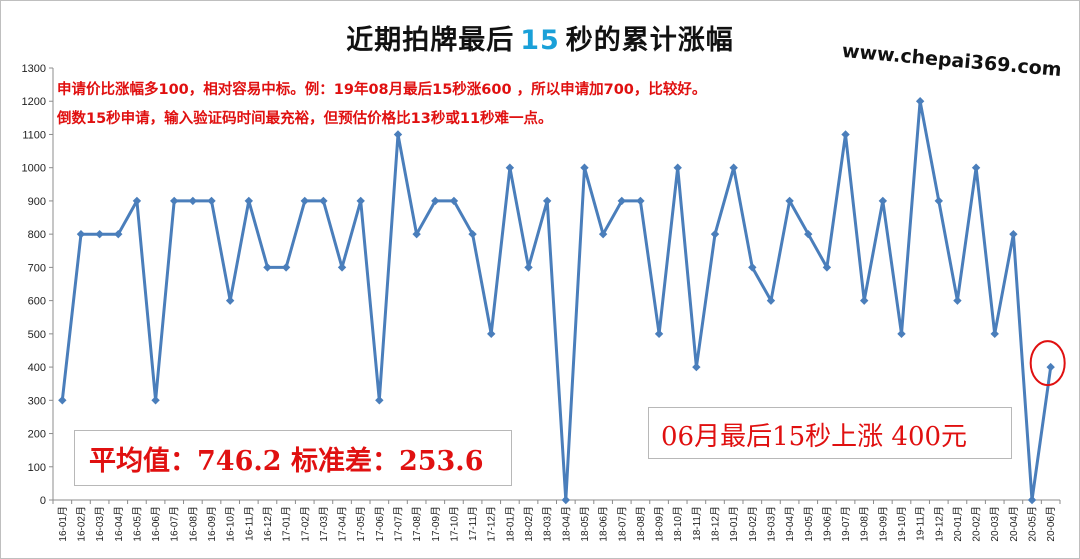 This screenshot has width=1080, height=559. Describe the element at coordinates (473, 523) in the screenshot. I see `x-tick-label: 17-11月` at that location.